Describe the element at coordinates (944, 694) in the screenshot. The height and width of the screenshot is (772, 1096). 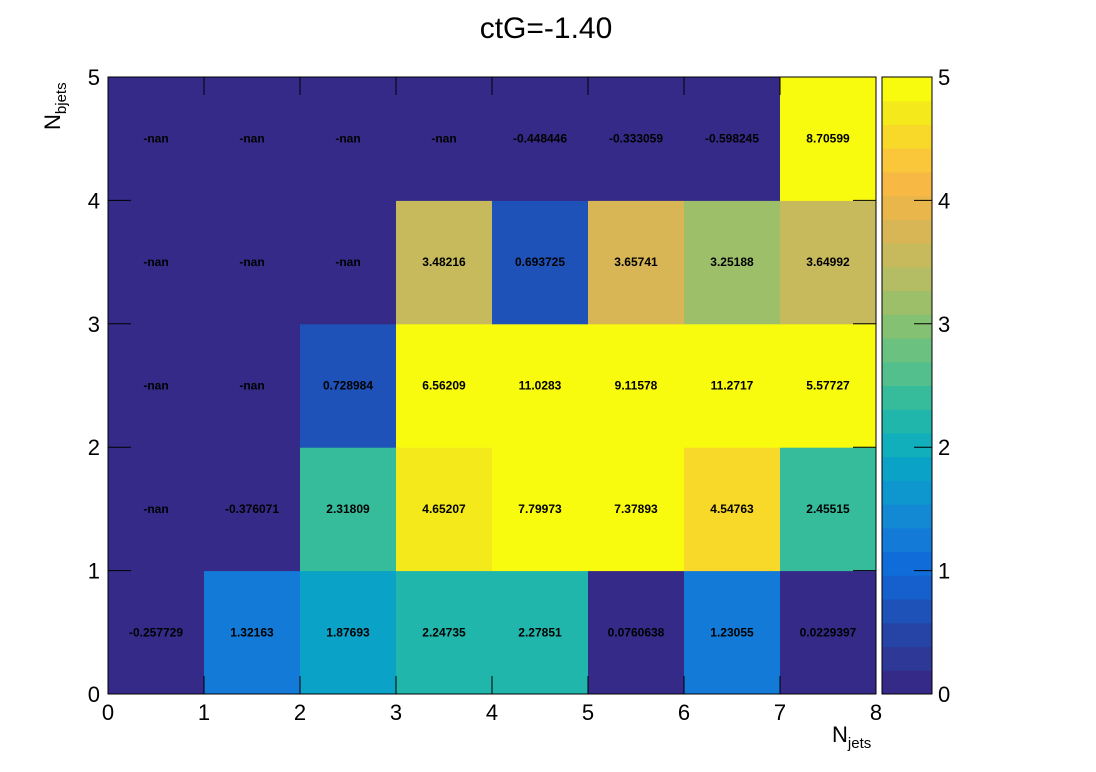
I see `z-tick-label: 0` at that location.